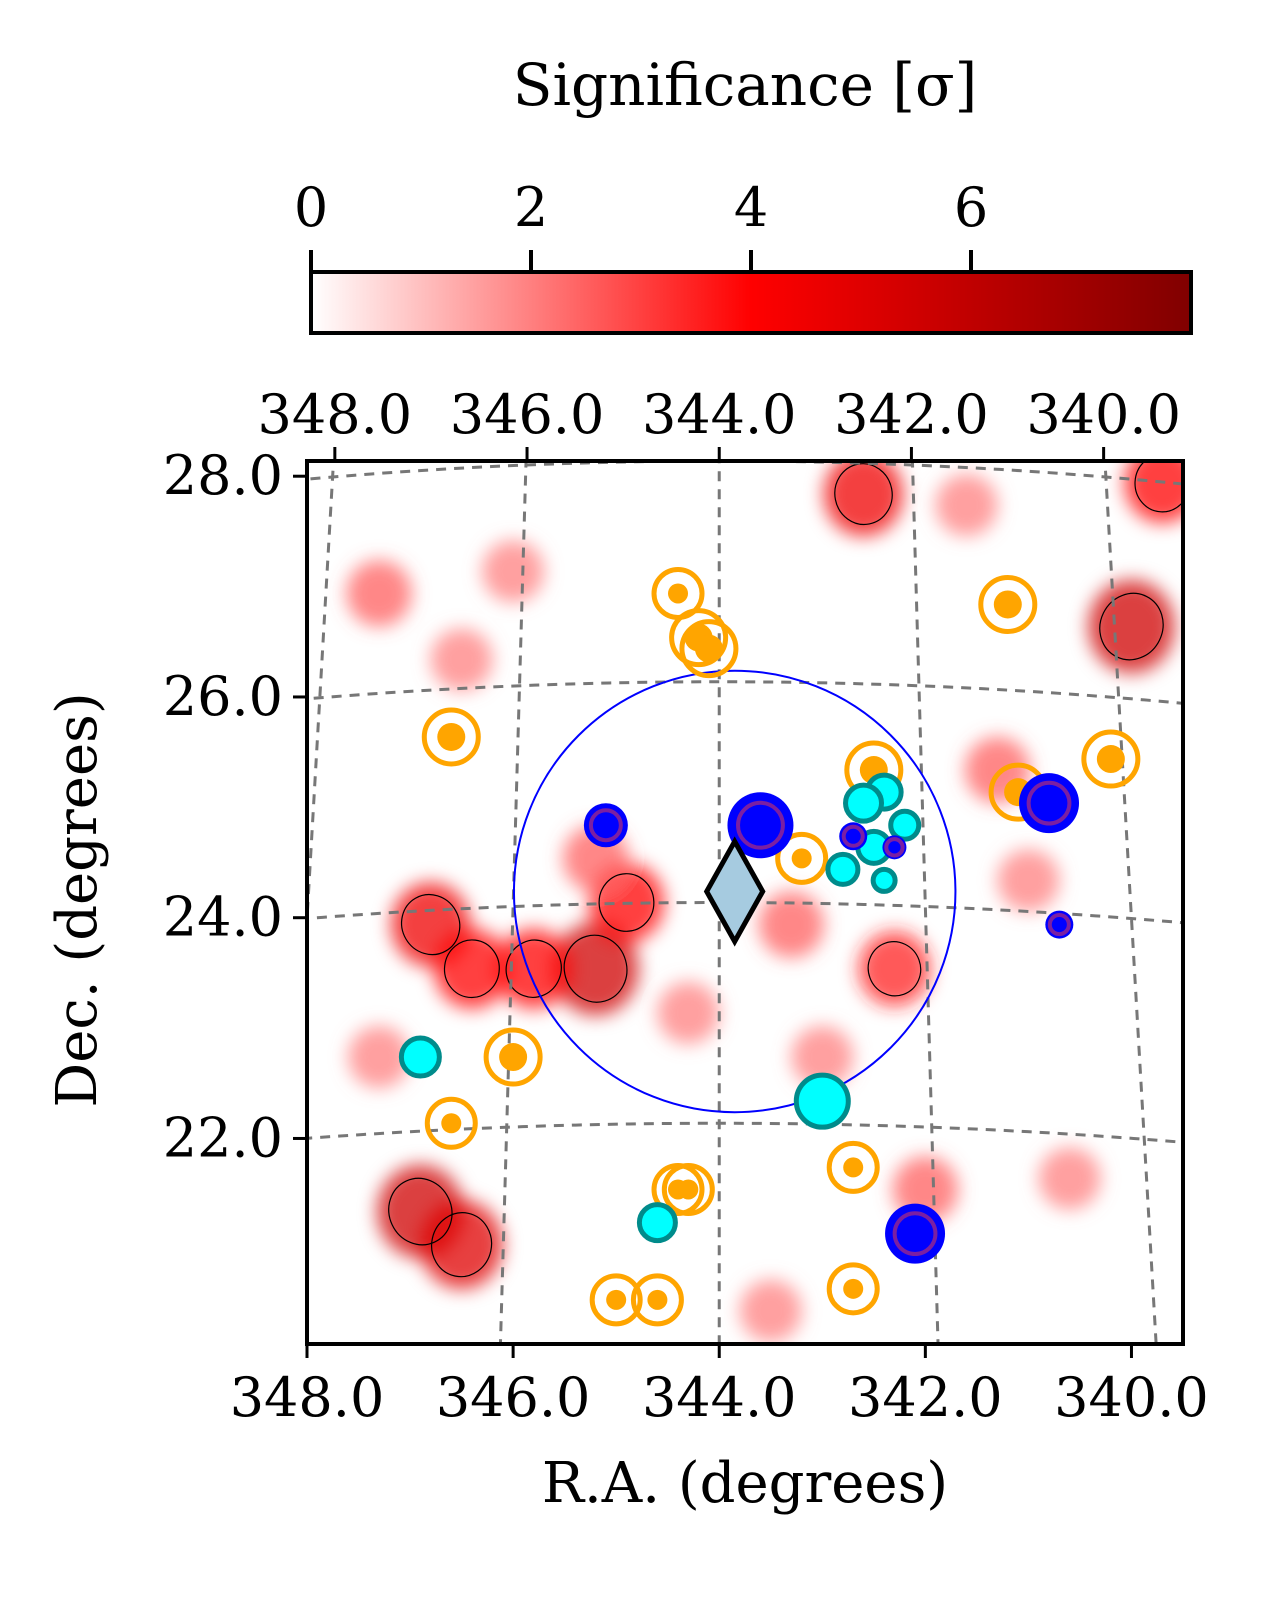 Image resolution: width=1272 pixels, height=1605 pixels. Describe the element at coordinates (531, 207) in the screenshot. I see `colorbar-tick-label: 2` at that location.